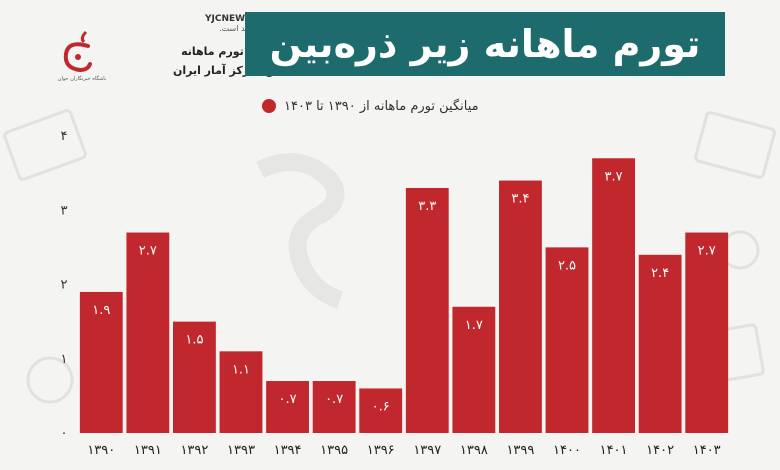 This screenshot has width=780, height=470. I want to click on bar-value-label: ۲.۵, so click(567, 265).